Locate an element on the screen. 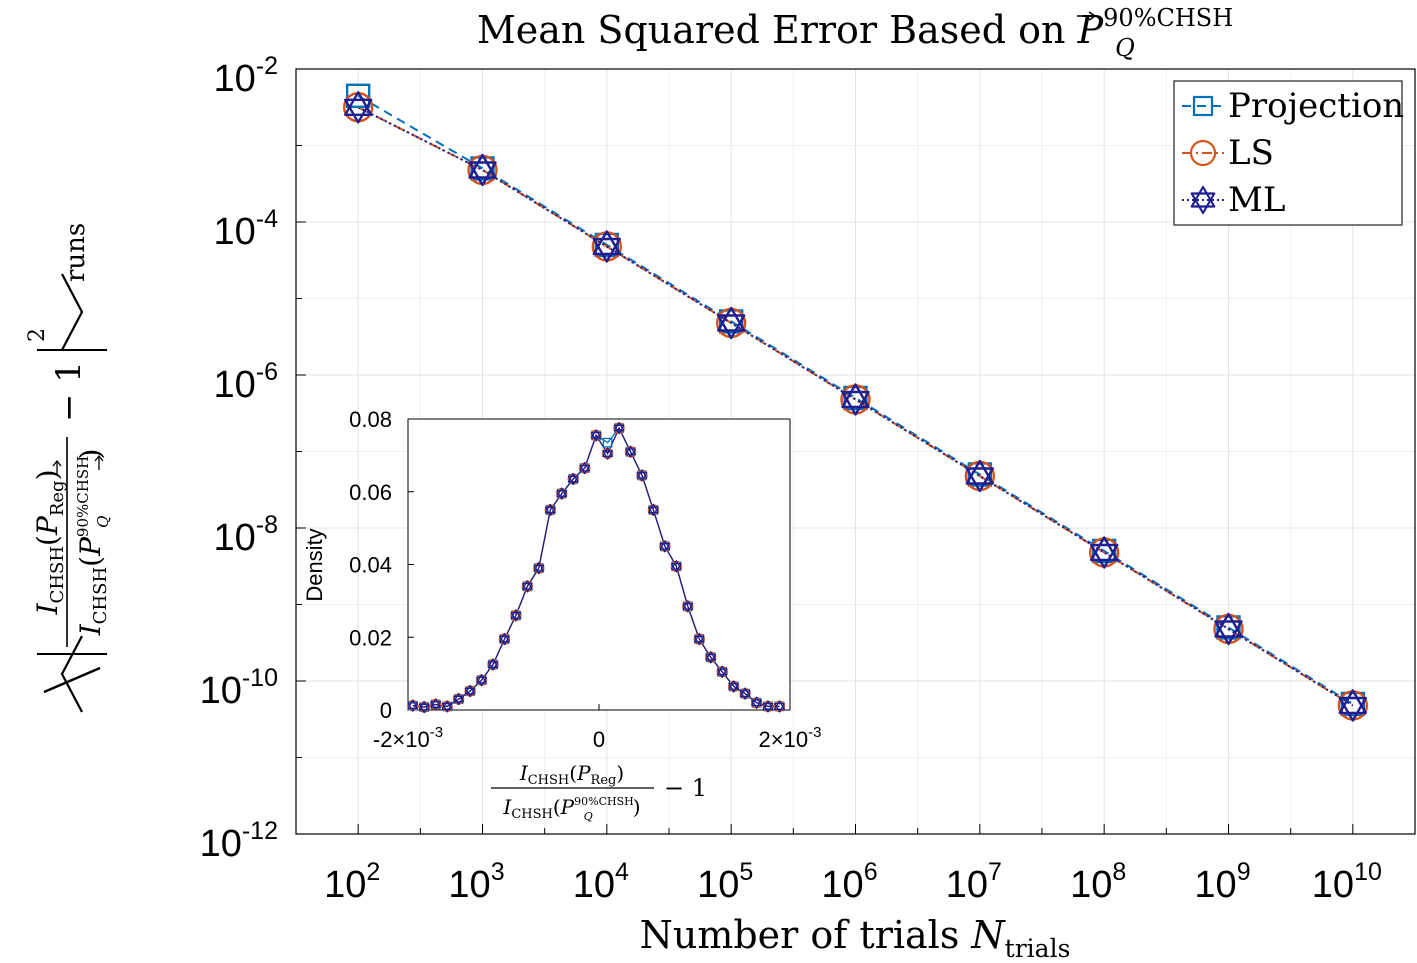 The width and height of the screenshot is (1417, 963). x-tick-label: 10⁹ is located at coordinates (1222, 882).